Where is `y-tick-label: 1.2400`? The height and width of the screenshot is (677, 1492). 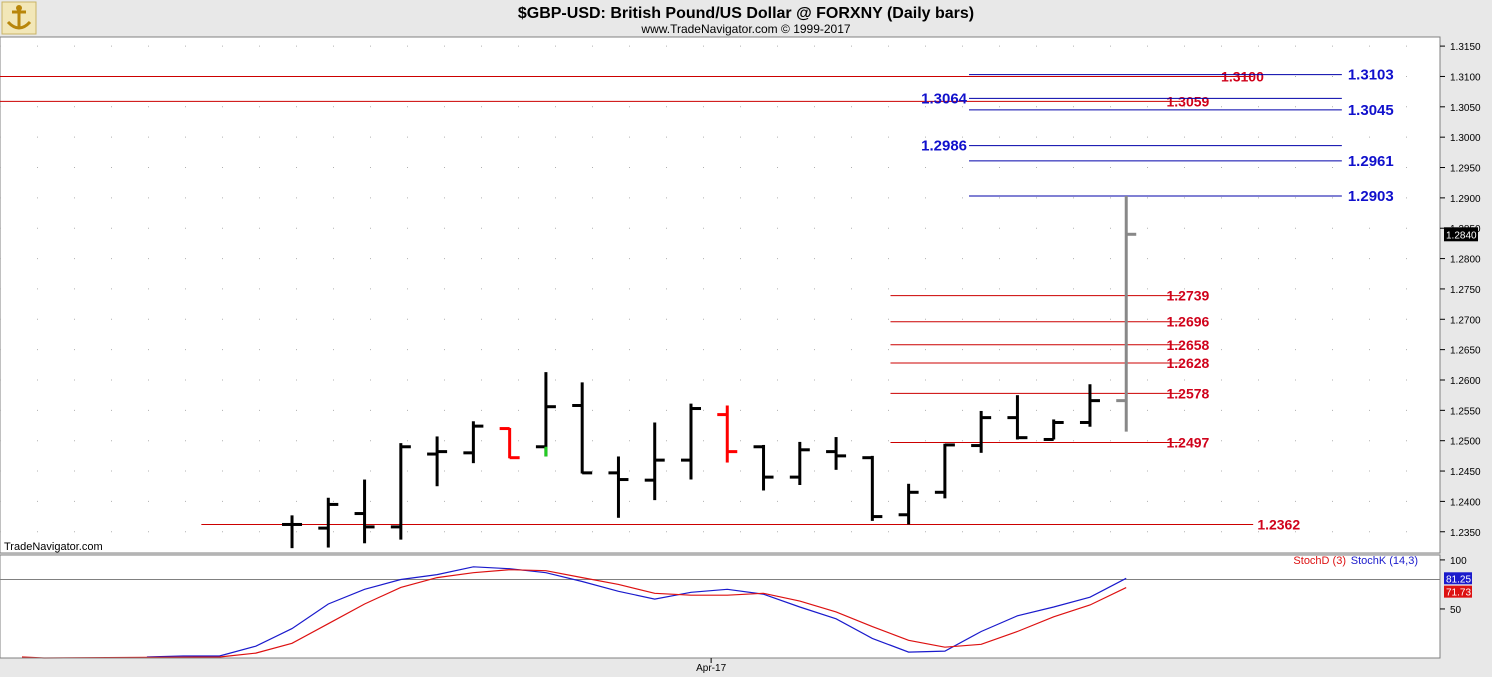 y-tick-label: 1.2400 is located at coordinates (1465, 502).